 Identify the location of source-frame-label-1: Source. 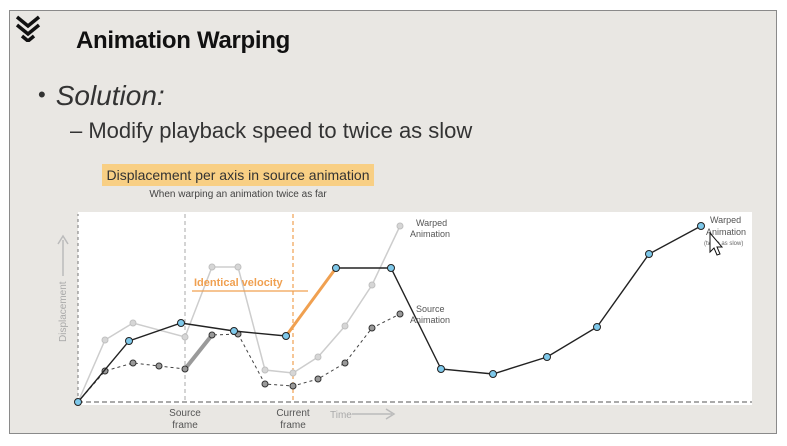
(185, 413).